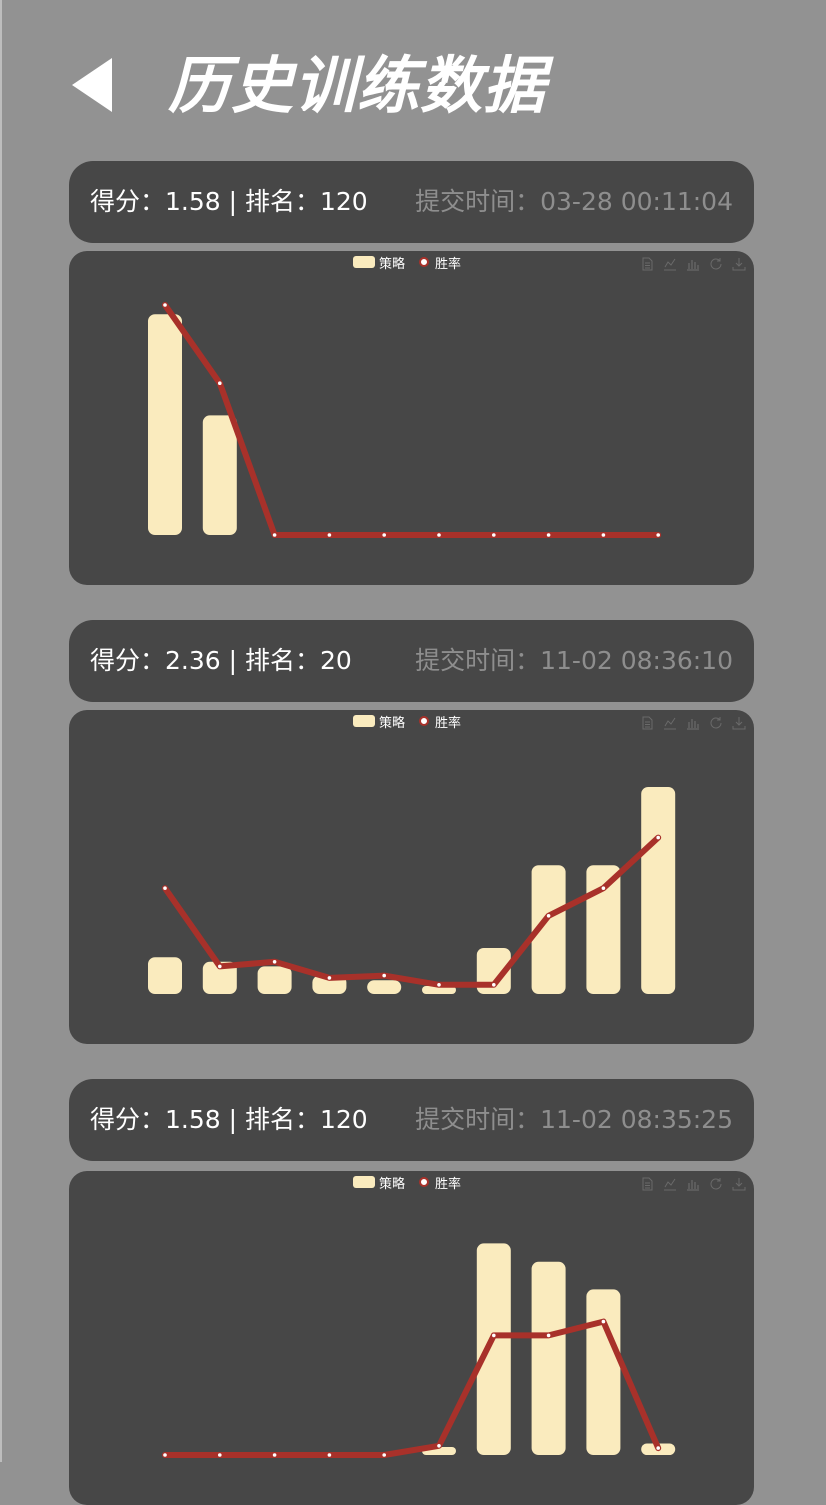  Describe the element at coordinates (357, 85) in the screenshot. I see `page-title: 历史训练数据` at that location.